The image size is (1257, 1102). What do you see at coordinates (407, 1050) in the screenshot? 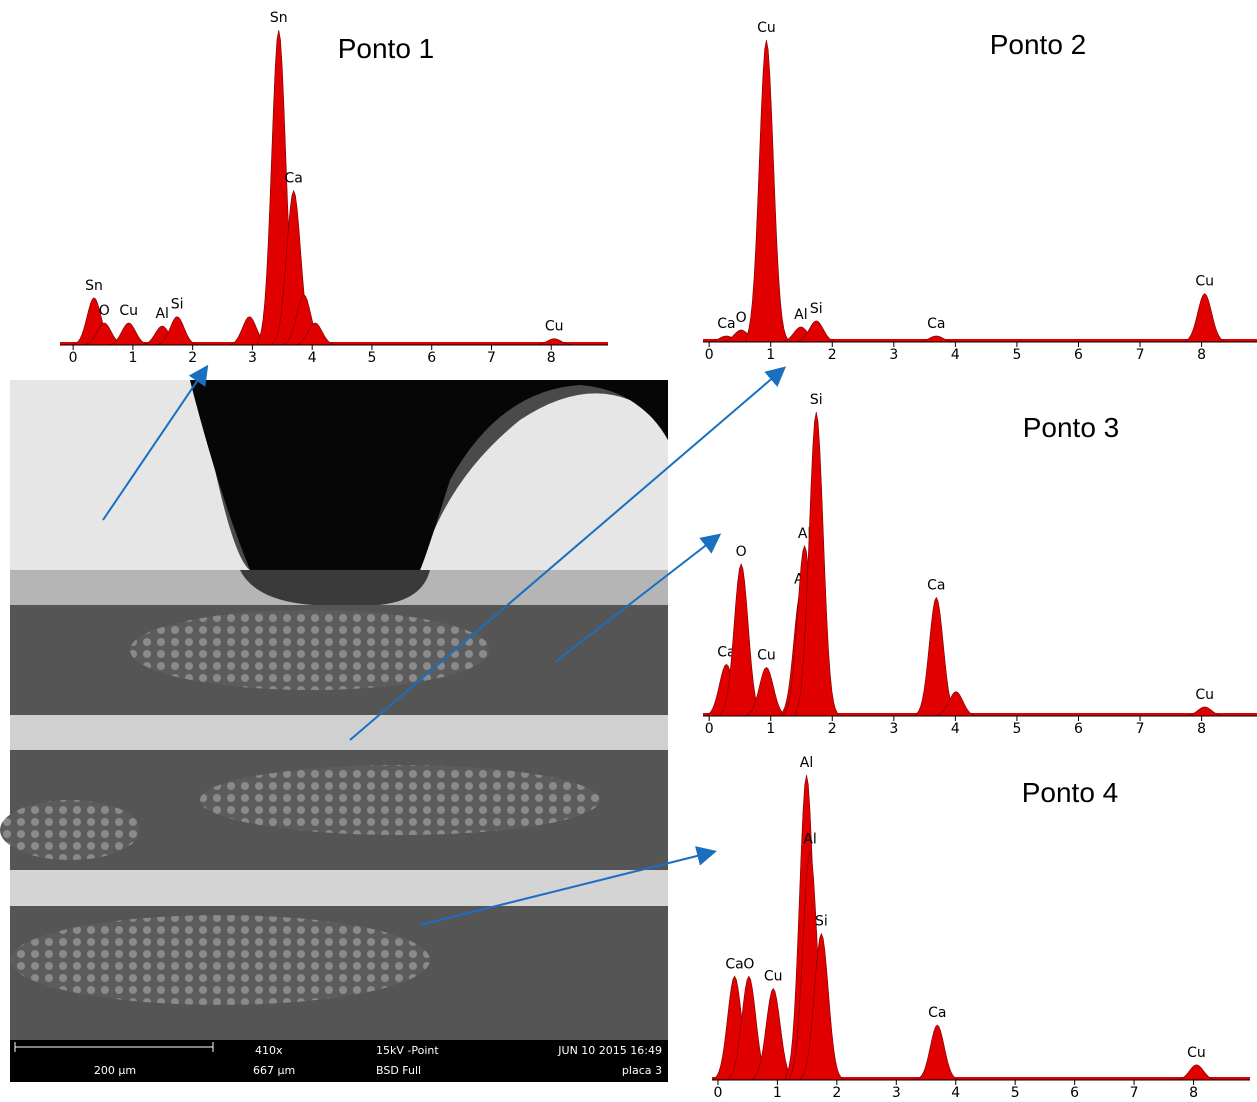
I see `beam-mode: 15kV -Point` at bounding box center [407, 1050].